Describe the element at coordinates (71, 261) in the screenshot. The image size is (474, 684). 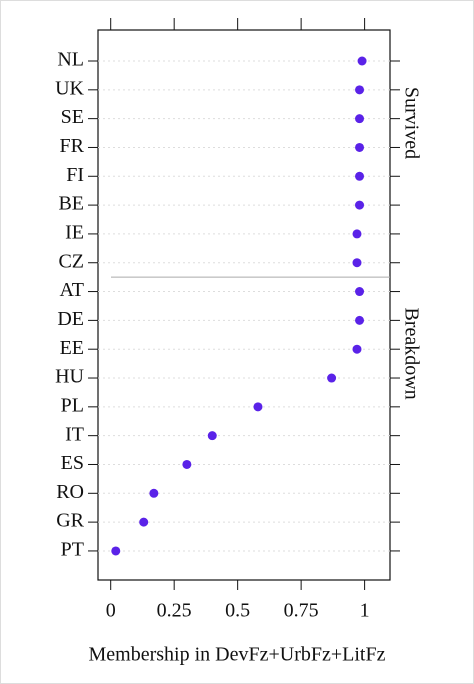
I see `y-tick-label: CZ` at that location.